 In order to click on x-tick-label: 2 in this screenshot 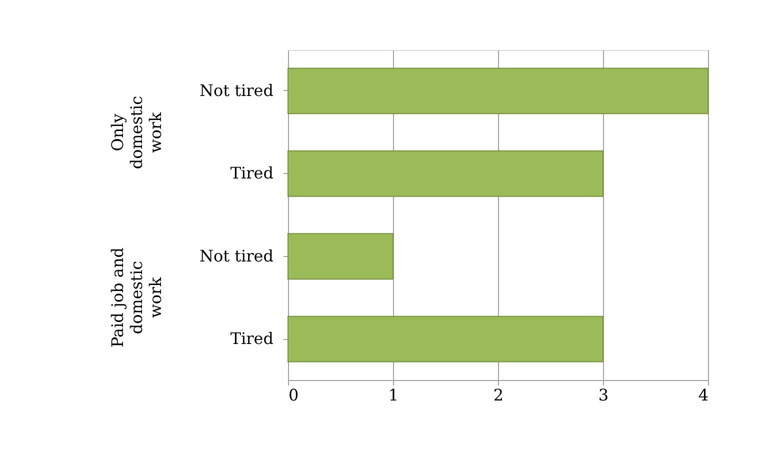, I will do `click(498, 395)`.